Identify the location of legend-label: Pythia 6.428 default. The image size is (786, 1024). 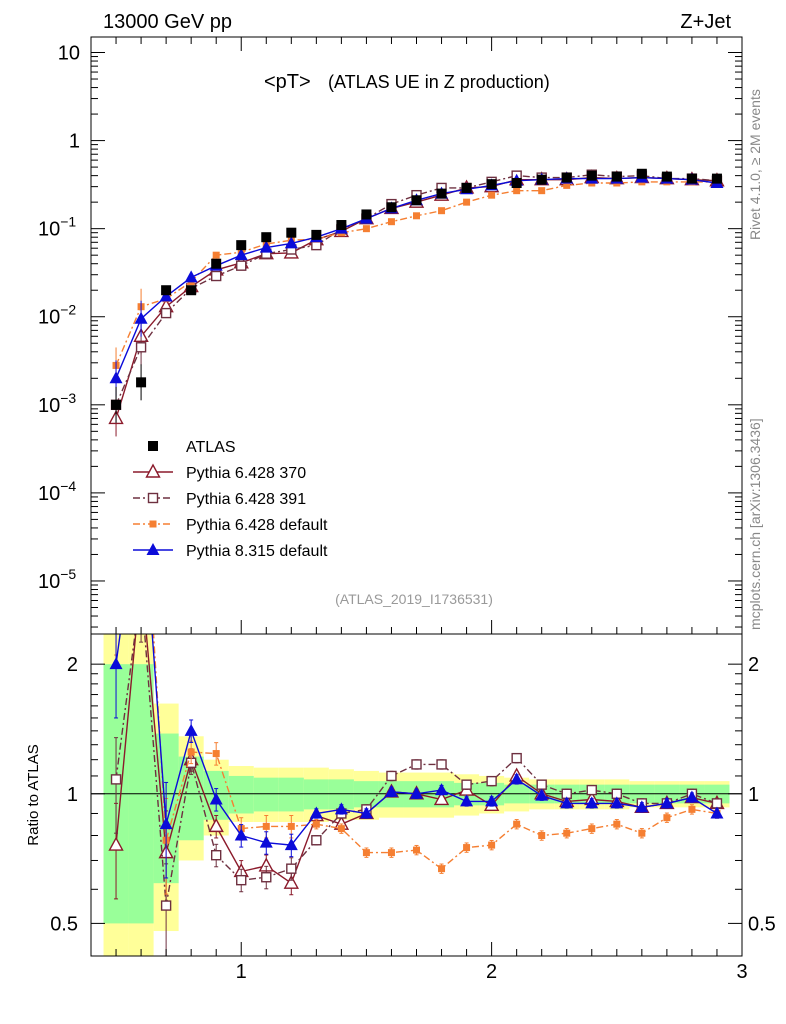
(257, 525).